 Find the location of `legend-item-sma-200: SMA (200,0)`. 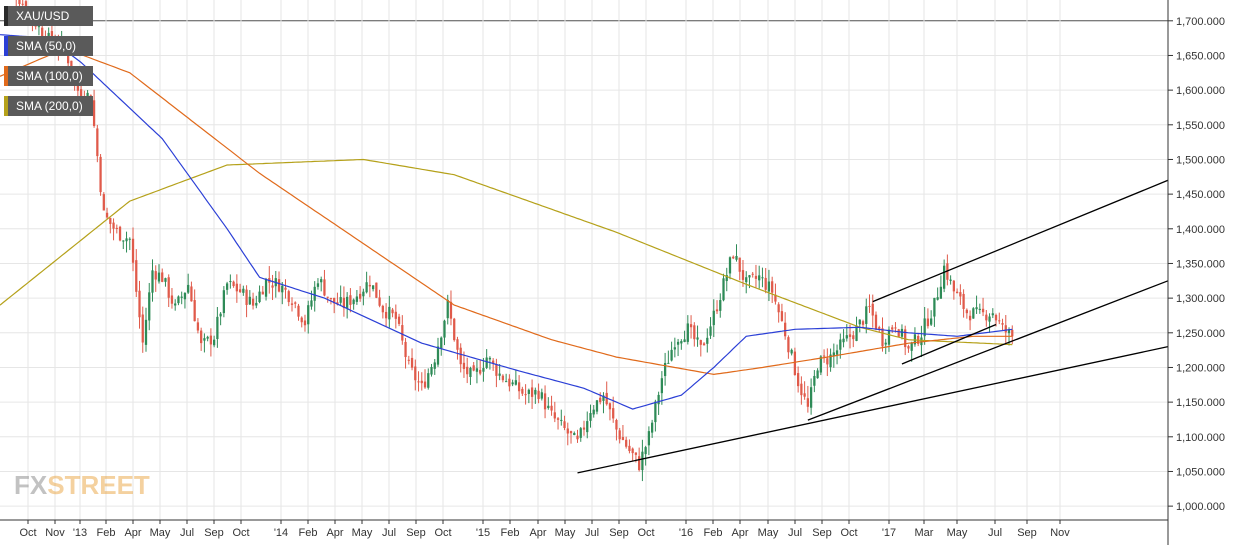

legend-item-sma-200: SMA (200,0) is located at coordinates (48, 106).